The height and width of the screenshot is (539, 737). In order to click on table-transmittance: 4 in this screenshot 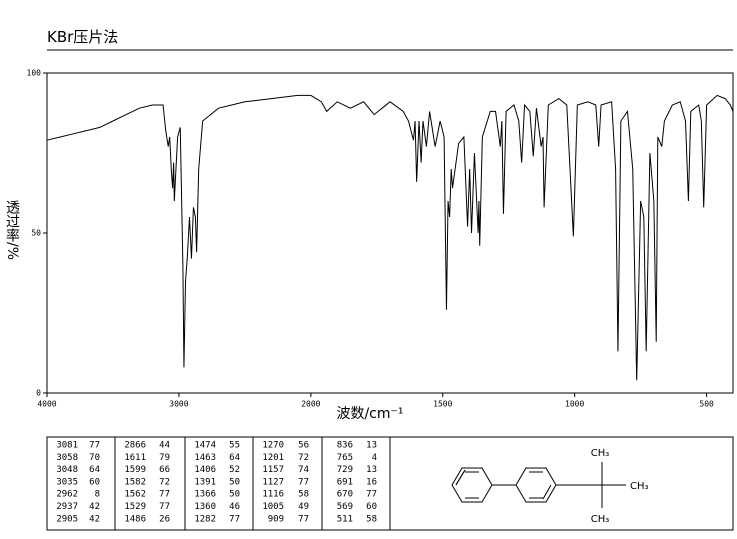, I will do `click(374, 458)`.